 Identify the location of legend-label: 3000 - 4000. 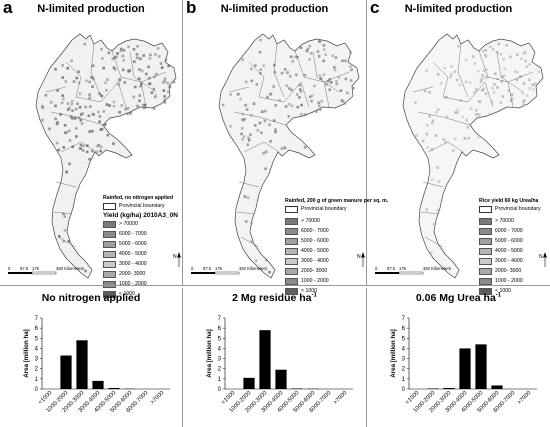
(509, 260).